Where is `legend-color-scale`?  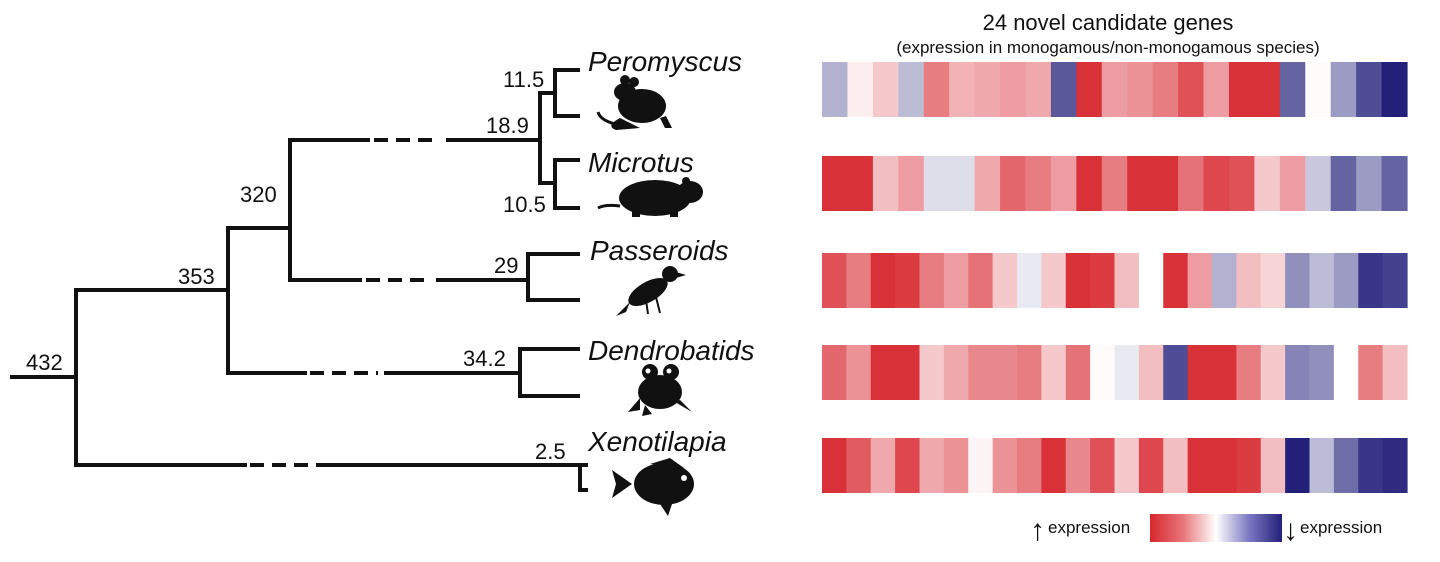 legend-color-scale is located at coordinates (1216, 528).